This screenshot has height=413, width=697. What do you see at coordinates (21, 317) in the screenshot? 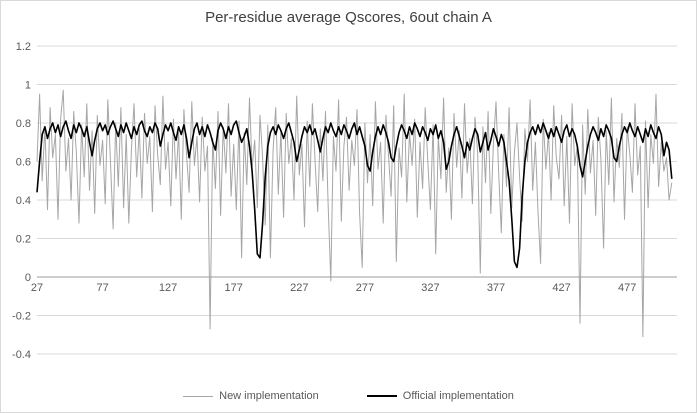
I see `y-tick-label: -0.2` at bounding box center [21, 317].